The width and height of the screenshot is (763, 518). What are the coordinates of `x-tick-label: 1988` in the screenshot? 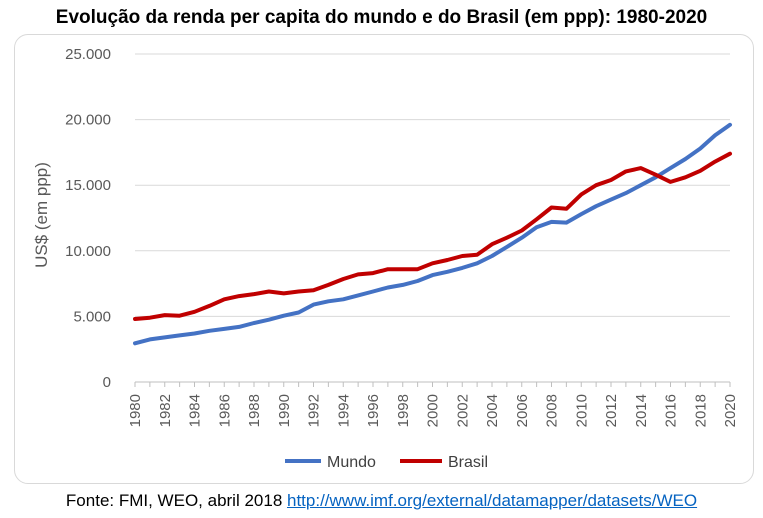 It's located at (254, 410).